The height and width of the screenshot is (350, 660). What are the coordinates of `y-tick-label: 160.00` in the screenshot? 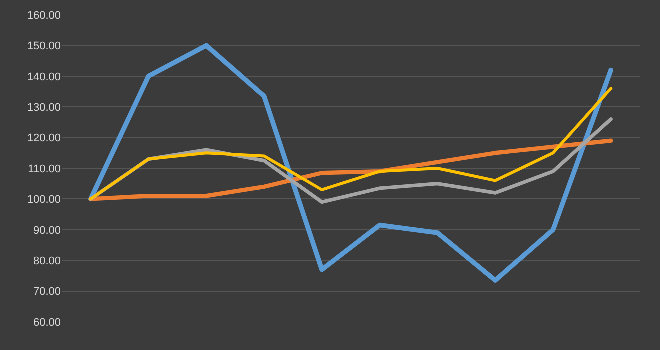 It's located at (44, 16).